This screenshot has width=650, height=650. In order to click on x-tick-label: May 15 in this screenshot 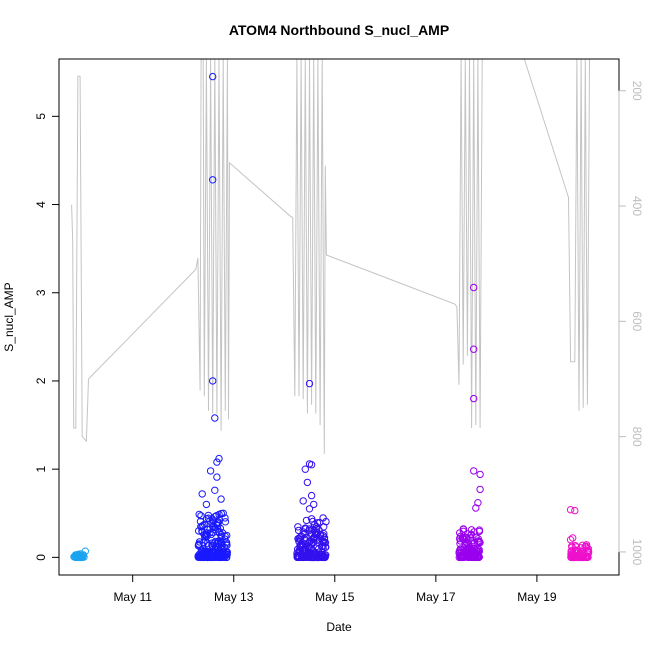, I will do `click(335, 597)`.